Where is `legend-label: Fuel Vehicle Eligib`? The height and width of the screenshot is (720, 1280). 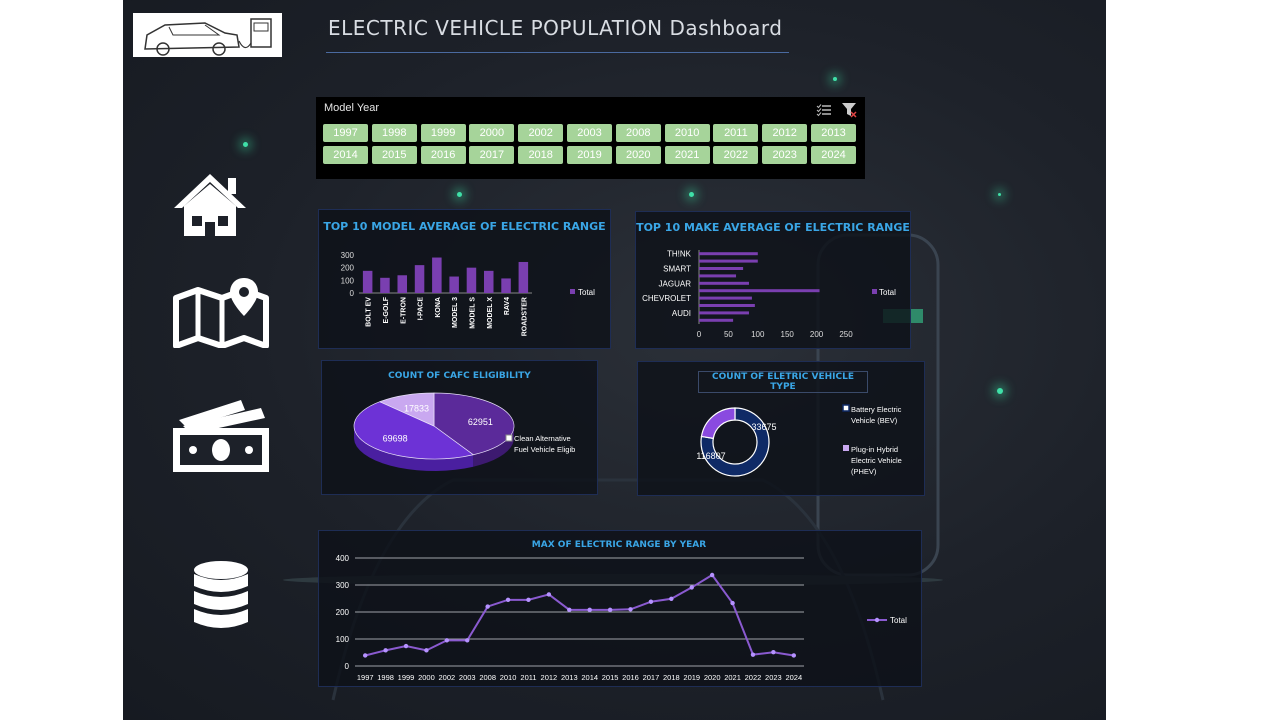
legend-label: Fuel Vehicle Eligib is located at coordinates (544, 449).